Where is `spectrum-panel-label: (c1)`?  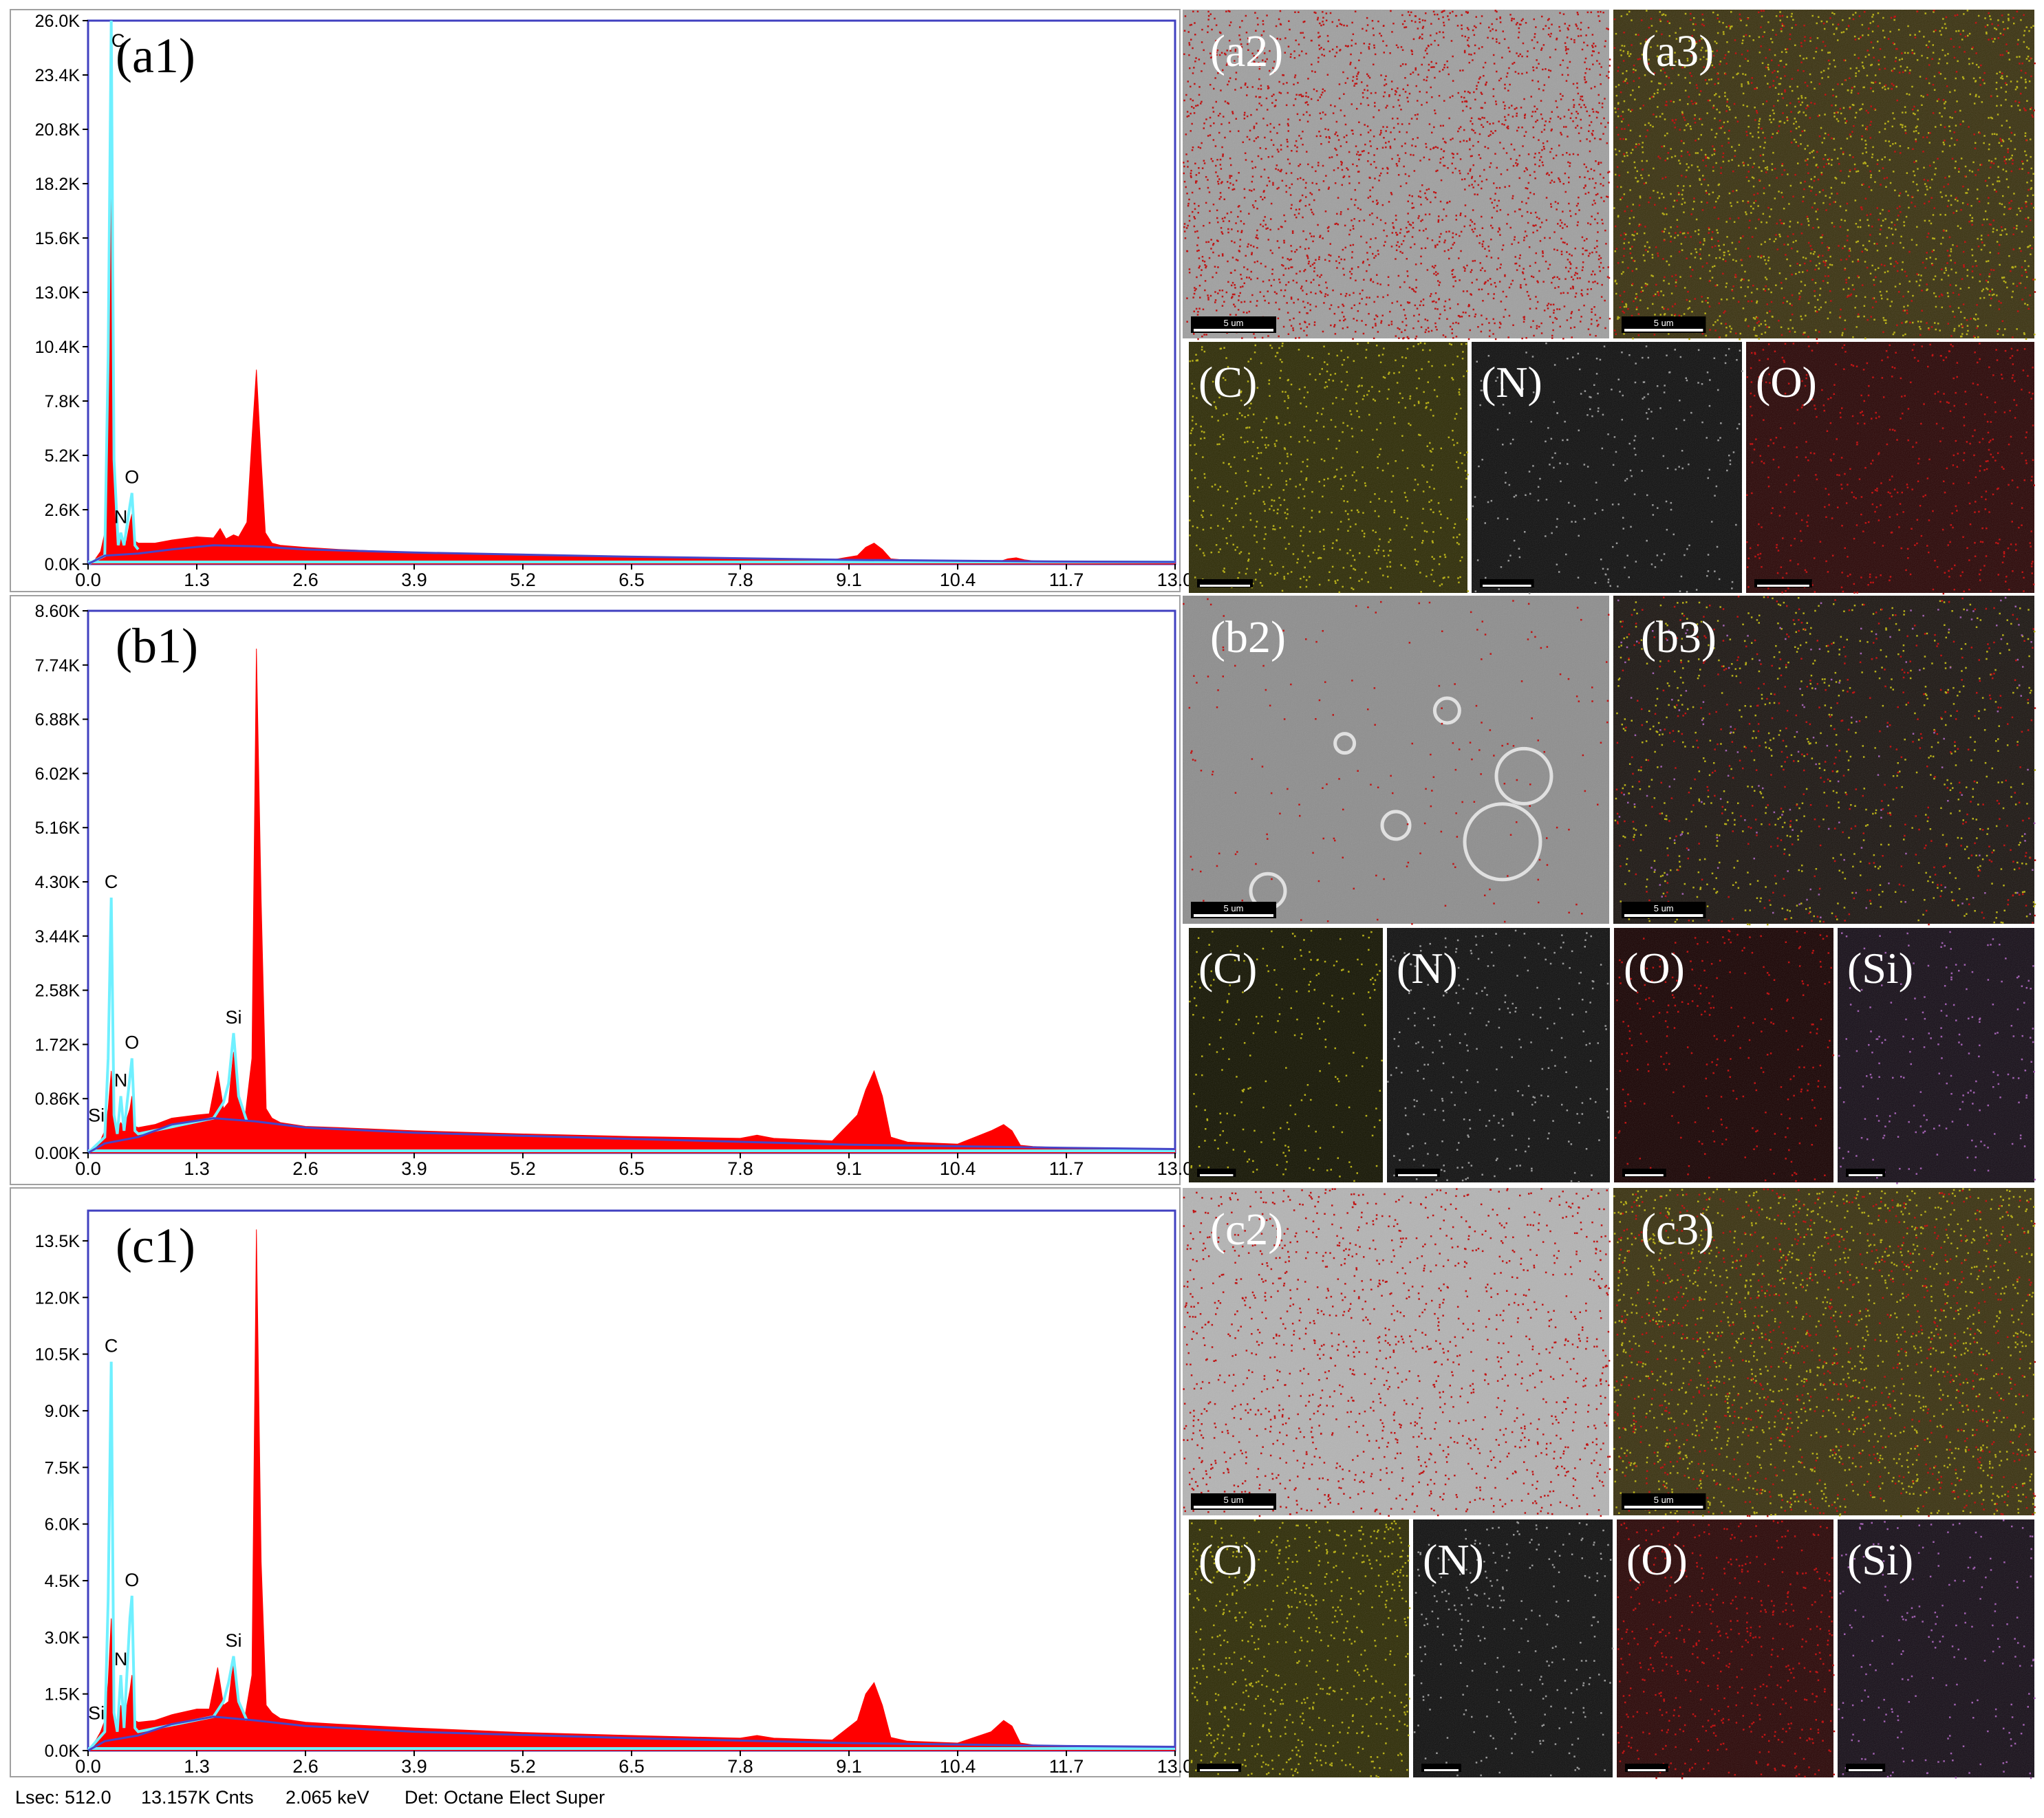
spectrum-panel-label: (c1) is located at coordinates (155, 1246).